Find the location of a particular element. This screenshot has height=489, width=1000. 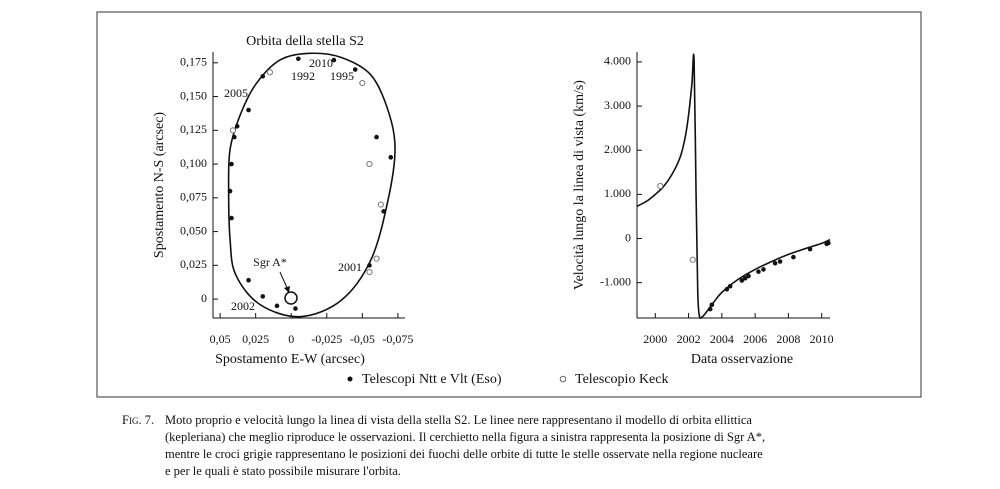

x-tick-label: 2008 is located at coordinates (788, 339).